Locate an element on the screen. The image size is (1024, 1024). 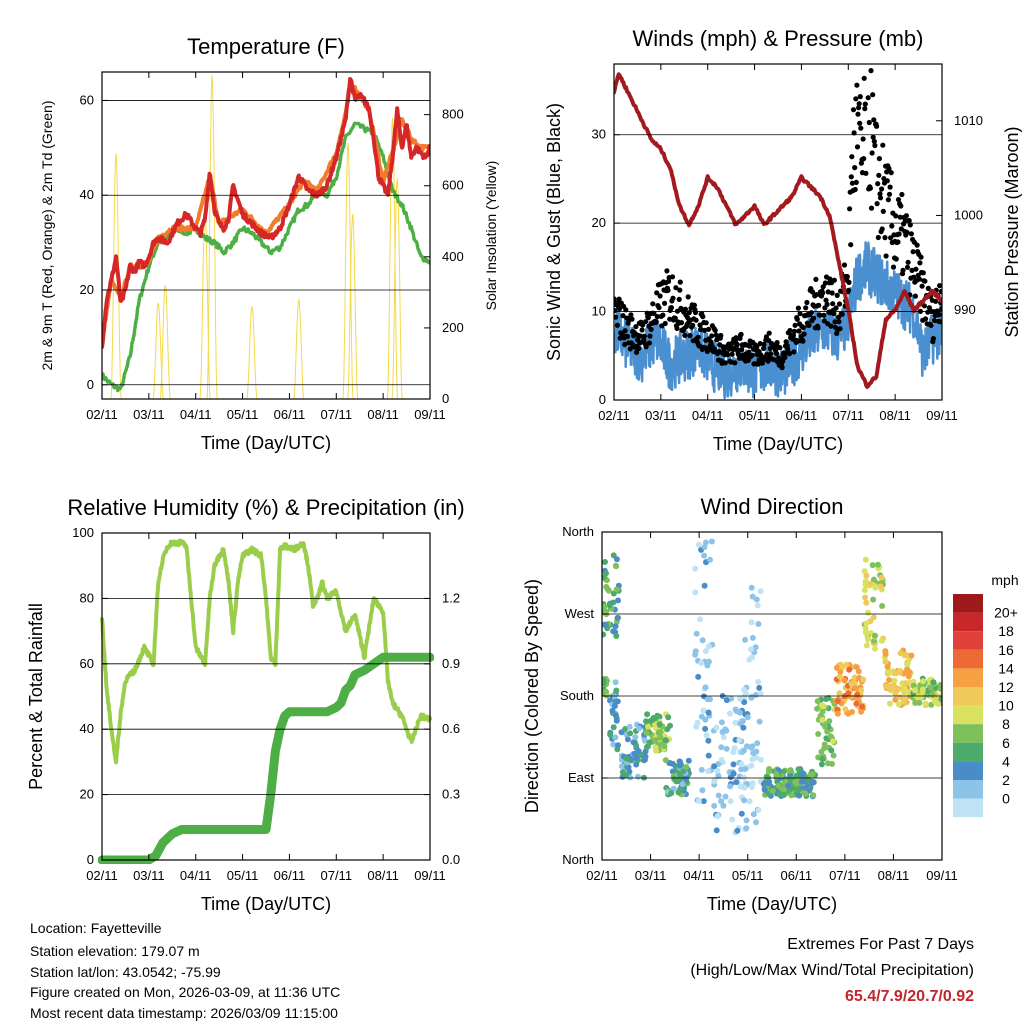
temperature-xtick-label: 07/11 is located at coordinates (336, 414).